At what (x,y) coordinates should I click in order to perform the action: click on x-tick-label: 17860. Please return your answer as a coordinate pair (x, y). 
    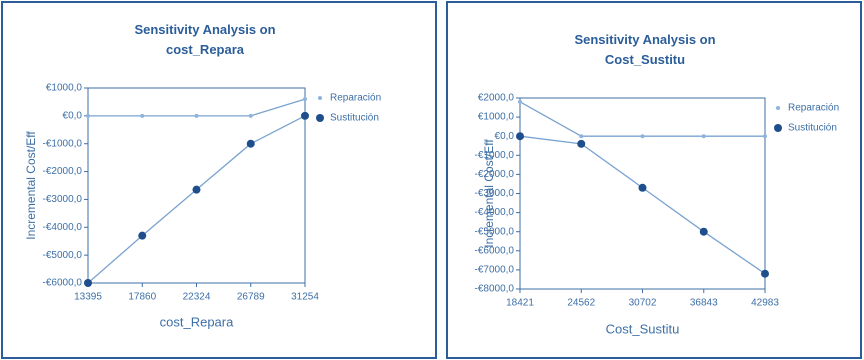
    Looking at the image, I should click on (142, 297).